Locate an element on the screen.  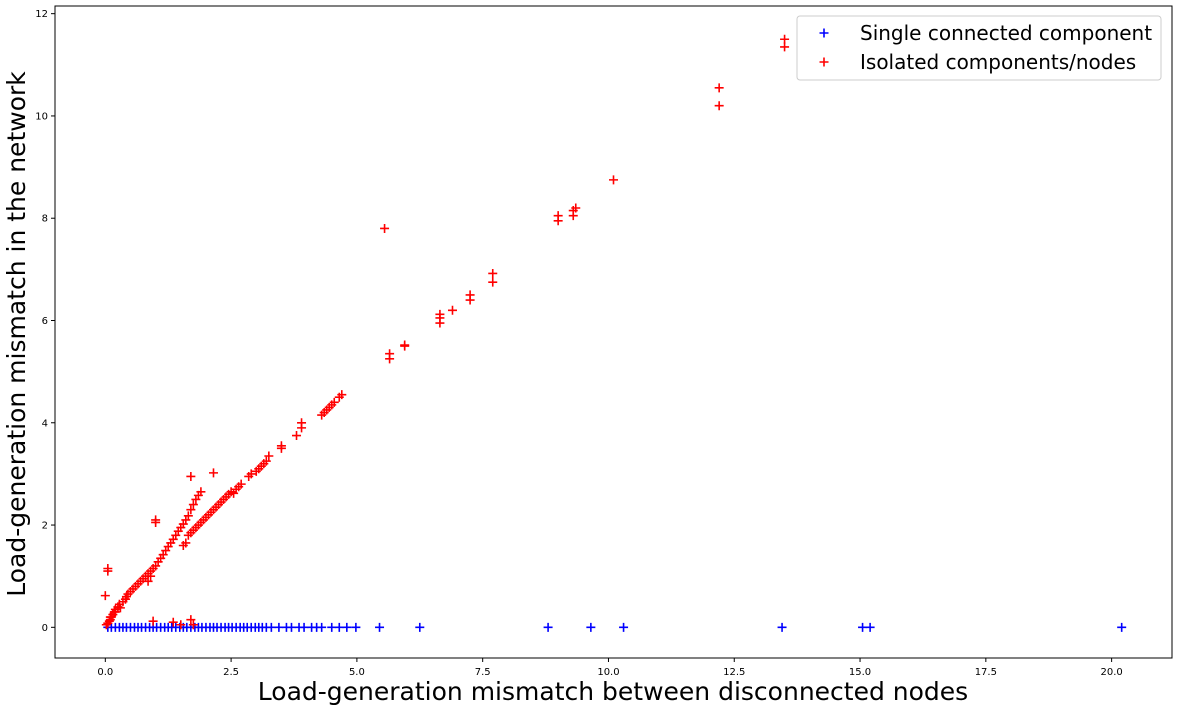
y-tick-label: 10 is located at coordinates (41, 116).